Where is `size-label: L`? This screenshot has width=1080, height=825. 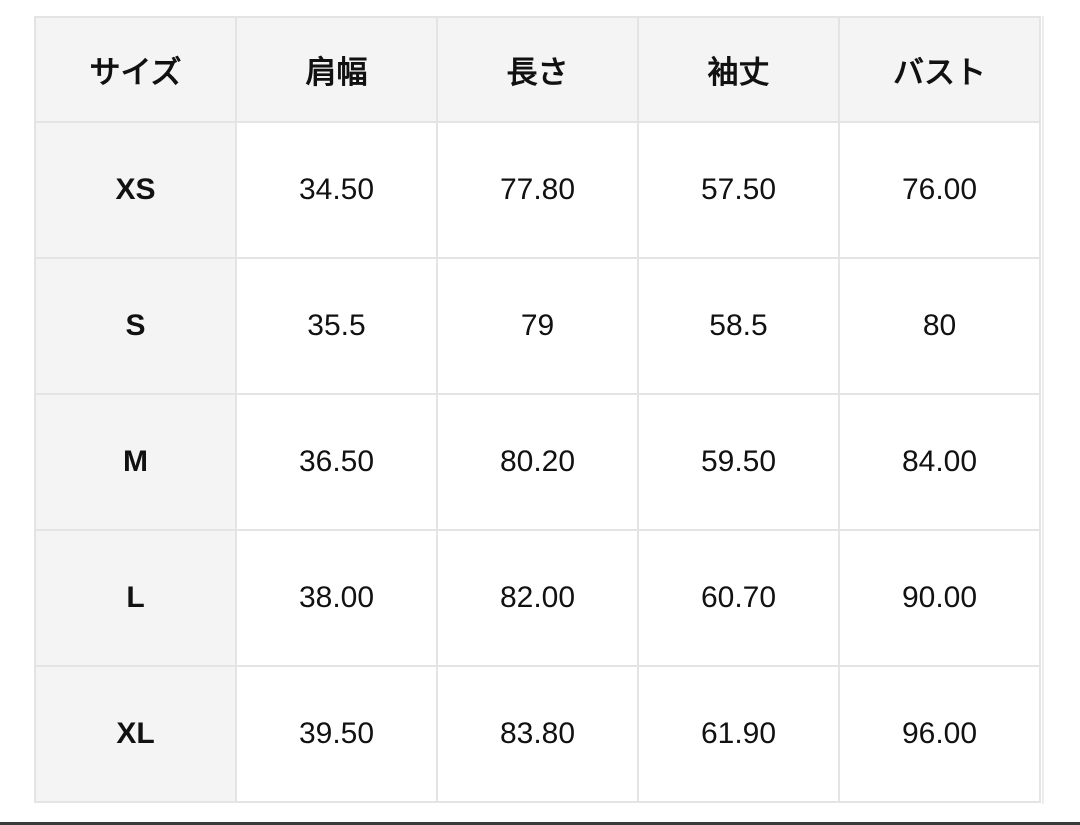
size-label: L is located at coordinates (135, 598).